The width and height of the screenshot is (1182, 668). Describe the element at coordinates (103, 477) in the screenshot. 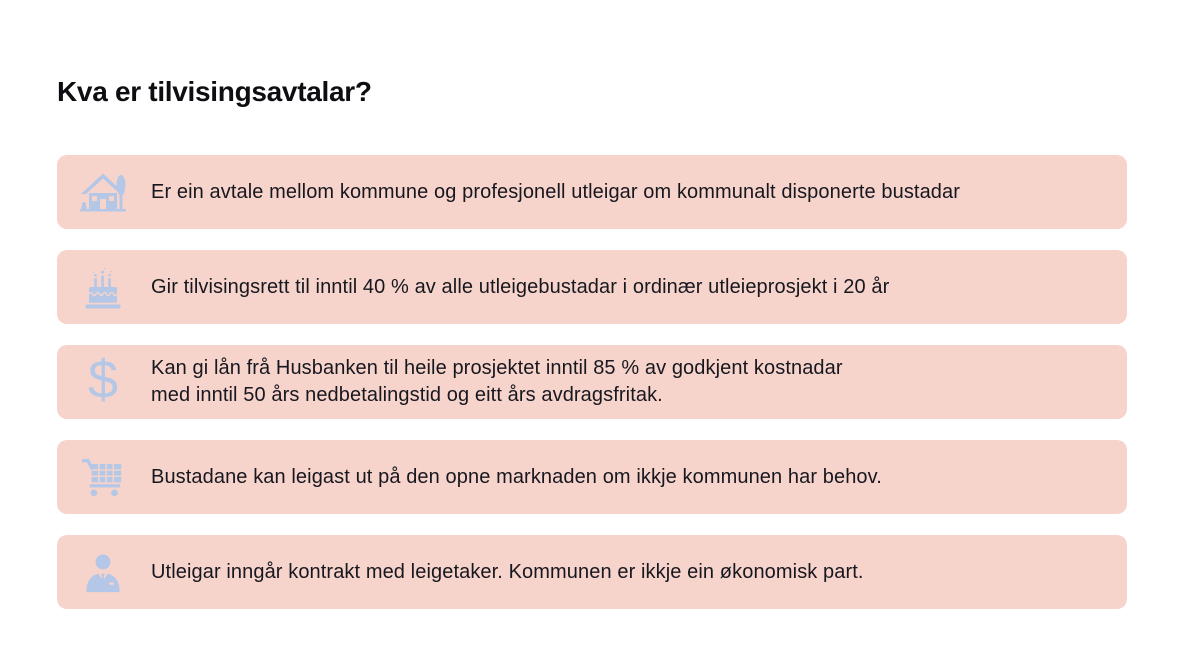

I see `shopping-cart-icon` at that location.